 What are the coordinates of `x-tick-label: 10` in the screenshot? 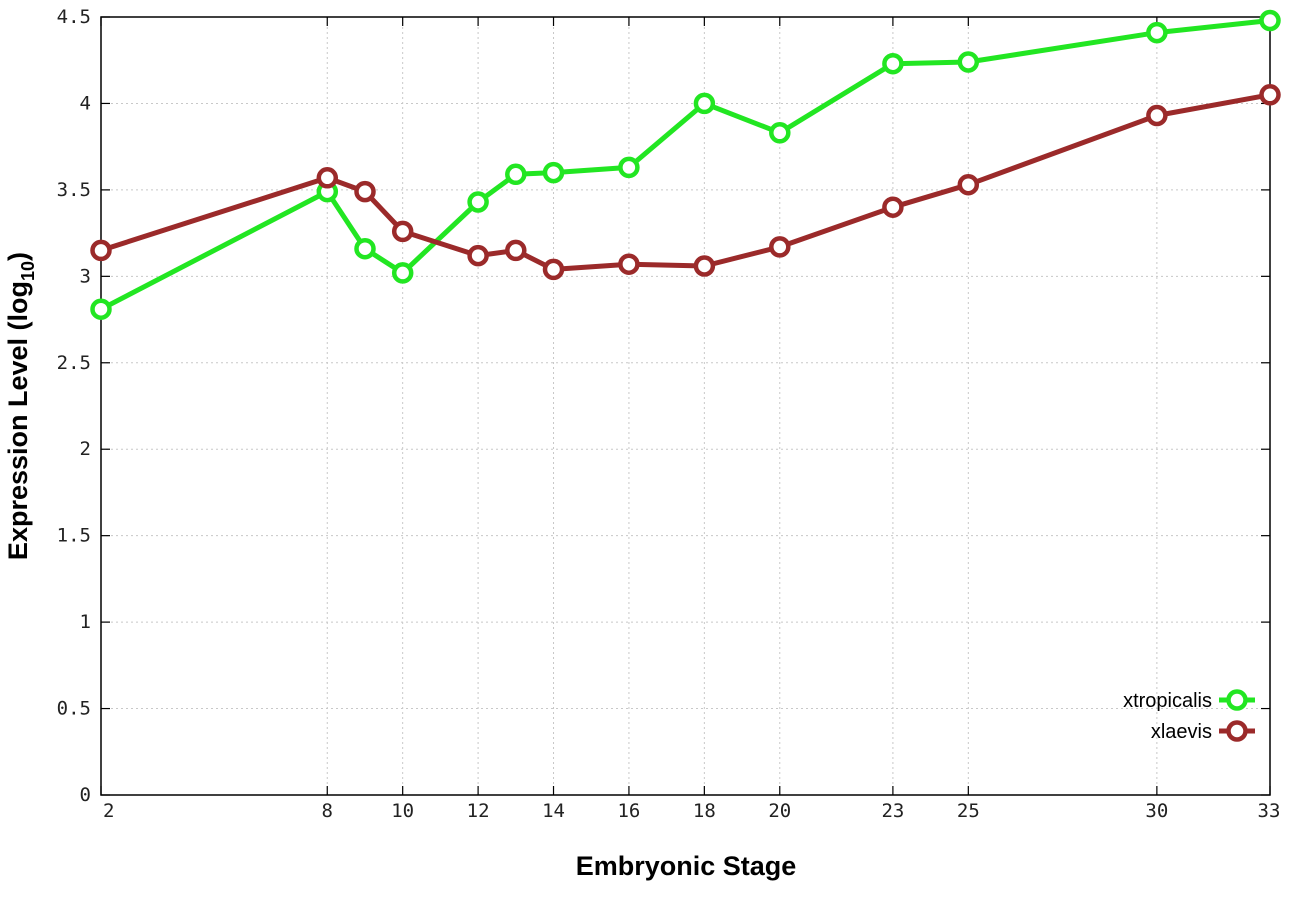 It's located at (402, 811).